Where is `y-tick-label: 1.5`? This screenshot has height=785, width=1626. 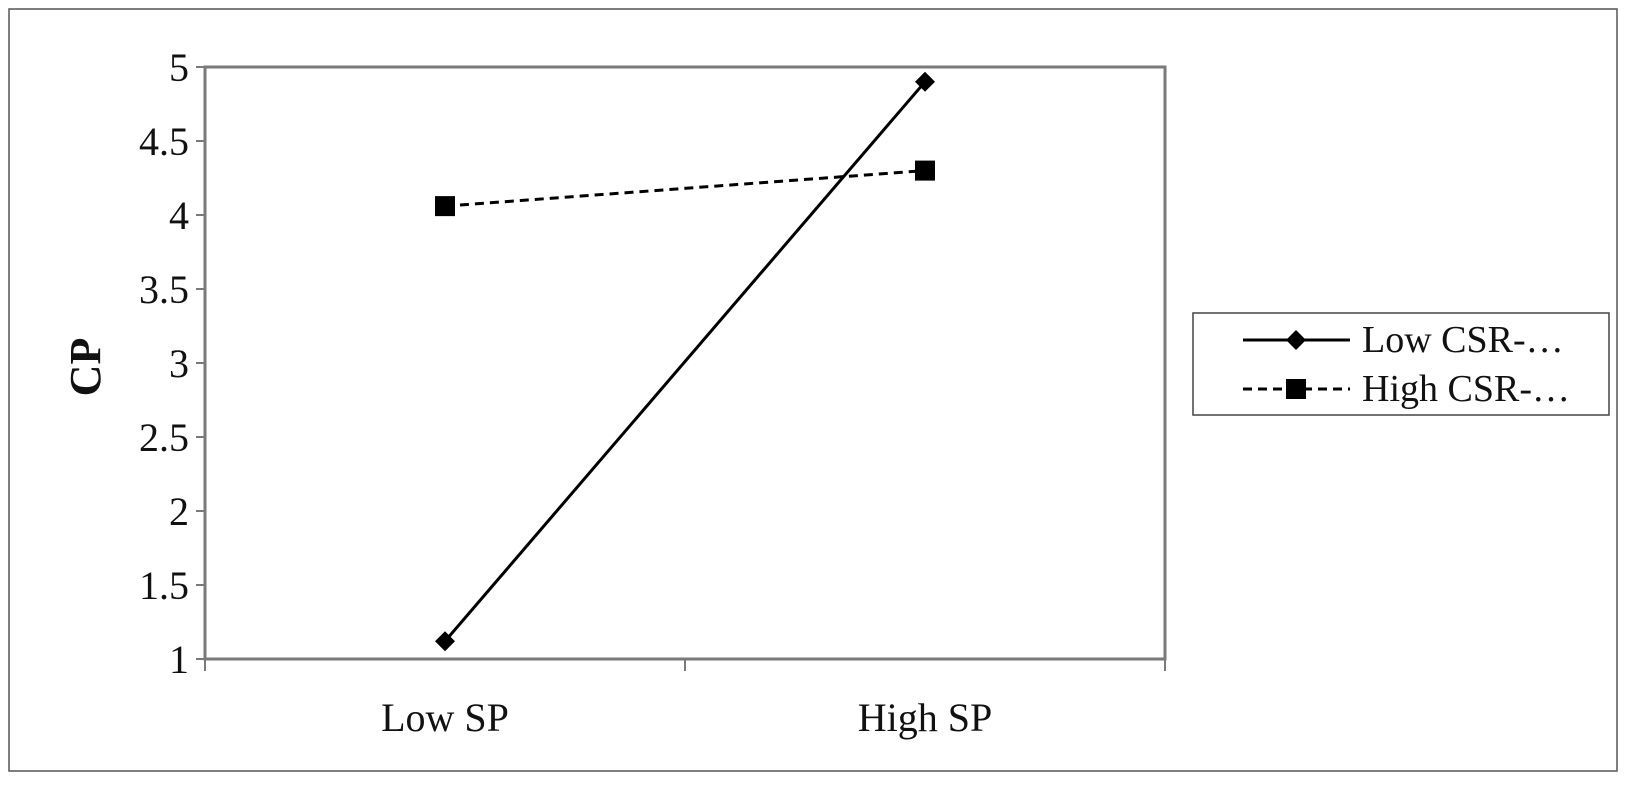 y-tick-label: 1.5 is located at coordinates (164, 585).